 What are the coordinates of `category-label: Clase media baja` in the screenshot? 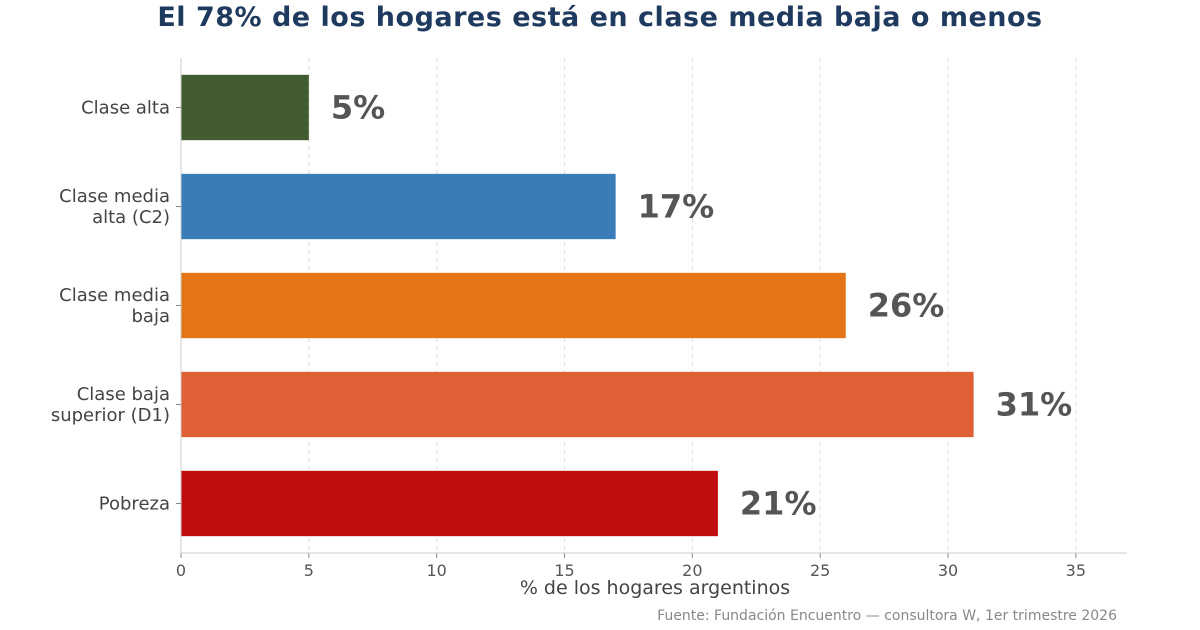 It's located at (114, 306).